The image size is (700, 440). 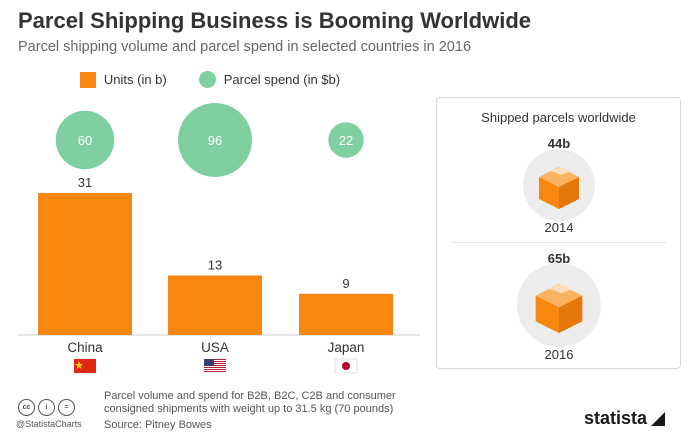 I want to click on category-label: China, so click(x=85, y=347).